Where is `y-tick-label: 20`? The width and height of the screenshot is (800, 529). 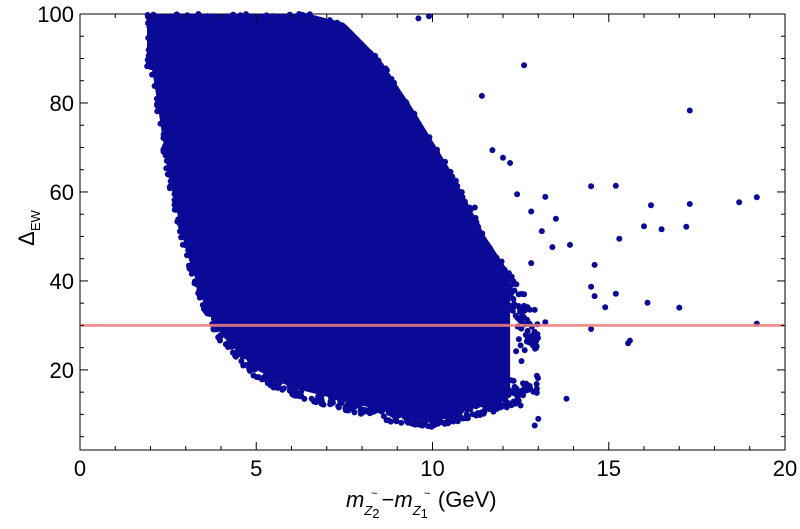 y-tick-label: 20 is located at coordinates (62, 370).